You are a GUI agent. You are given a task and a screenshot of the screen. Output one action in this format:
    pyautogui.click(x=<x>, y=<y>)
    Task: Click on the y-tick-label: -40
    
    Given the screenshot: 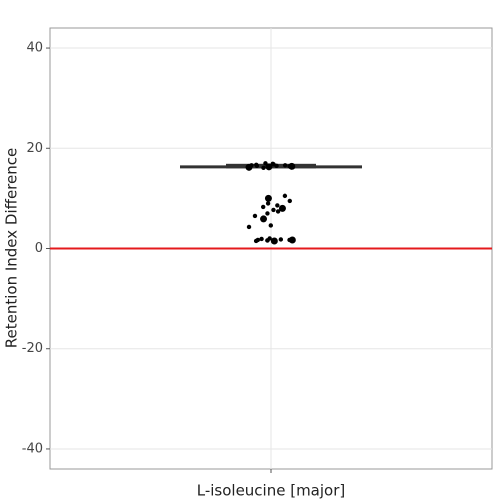 What is the action you would take?
    pyautogui.click(x=32, y=448)
    